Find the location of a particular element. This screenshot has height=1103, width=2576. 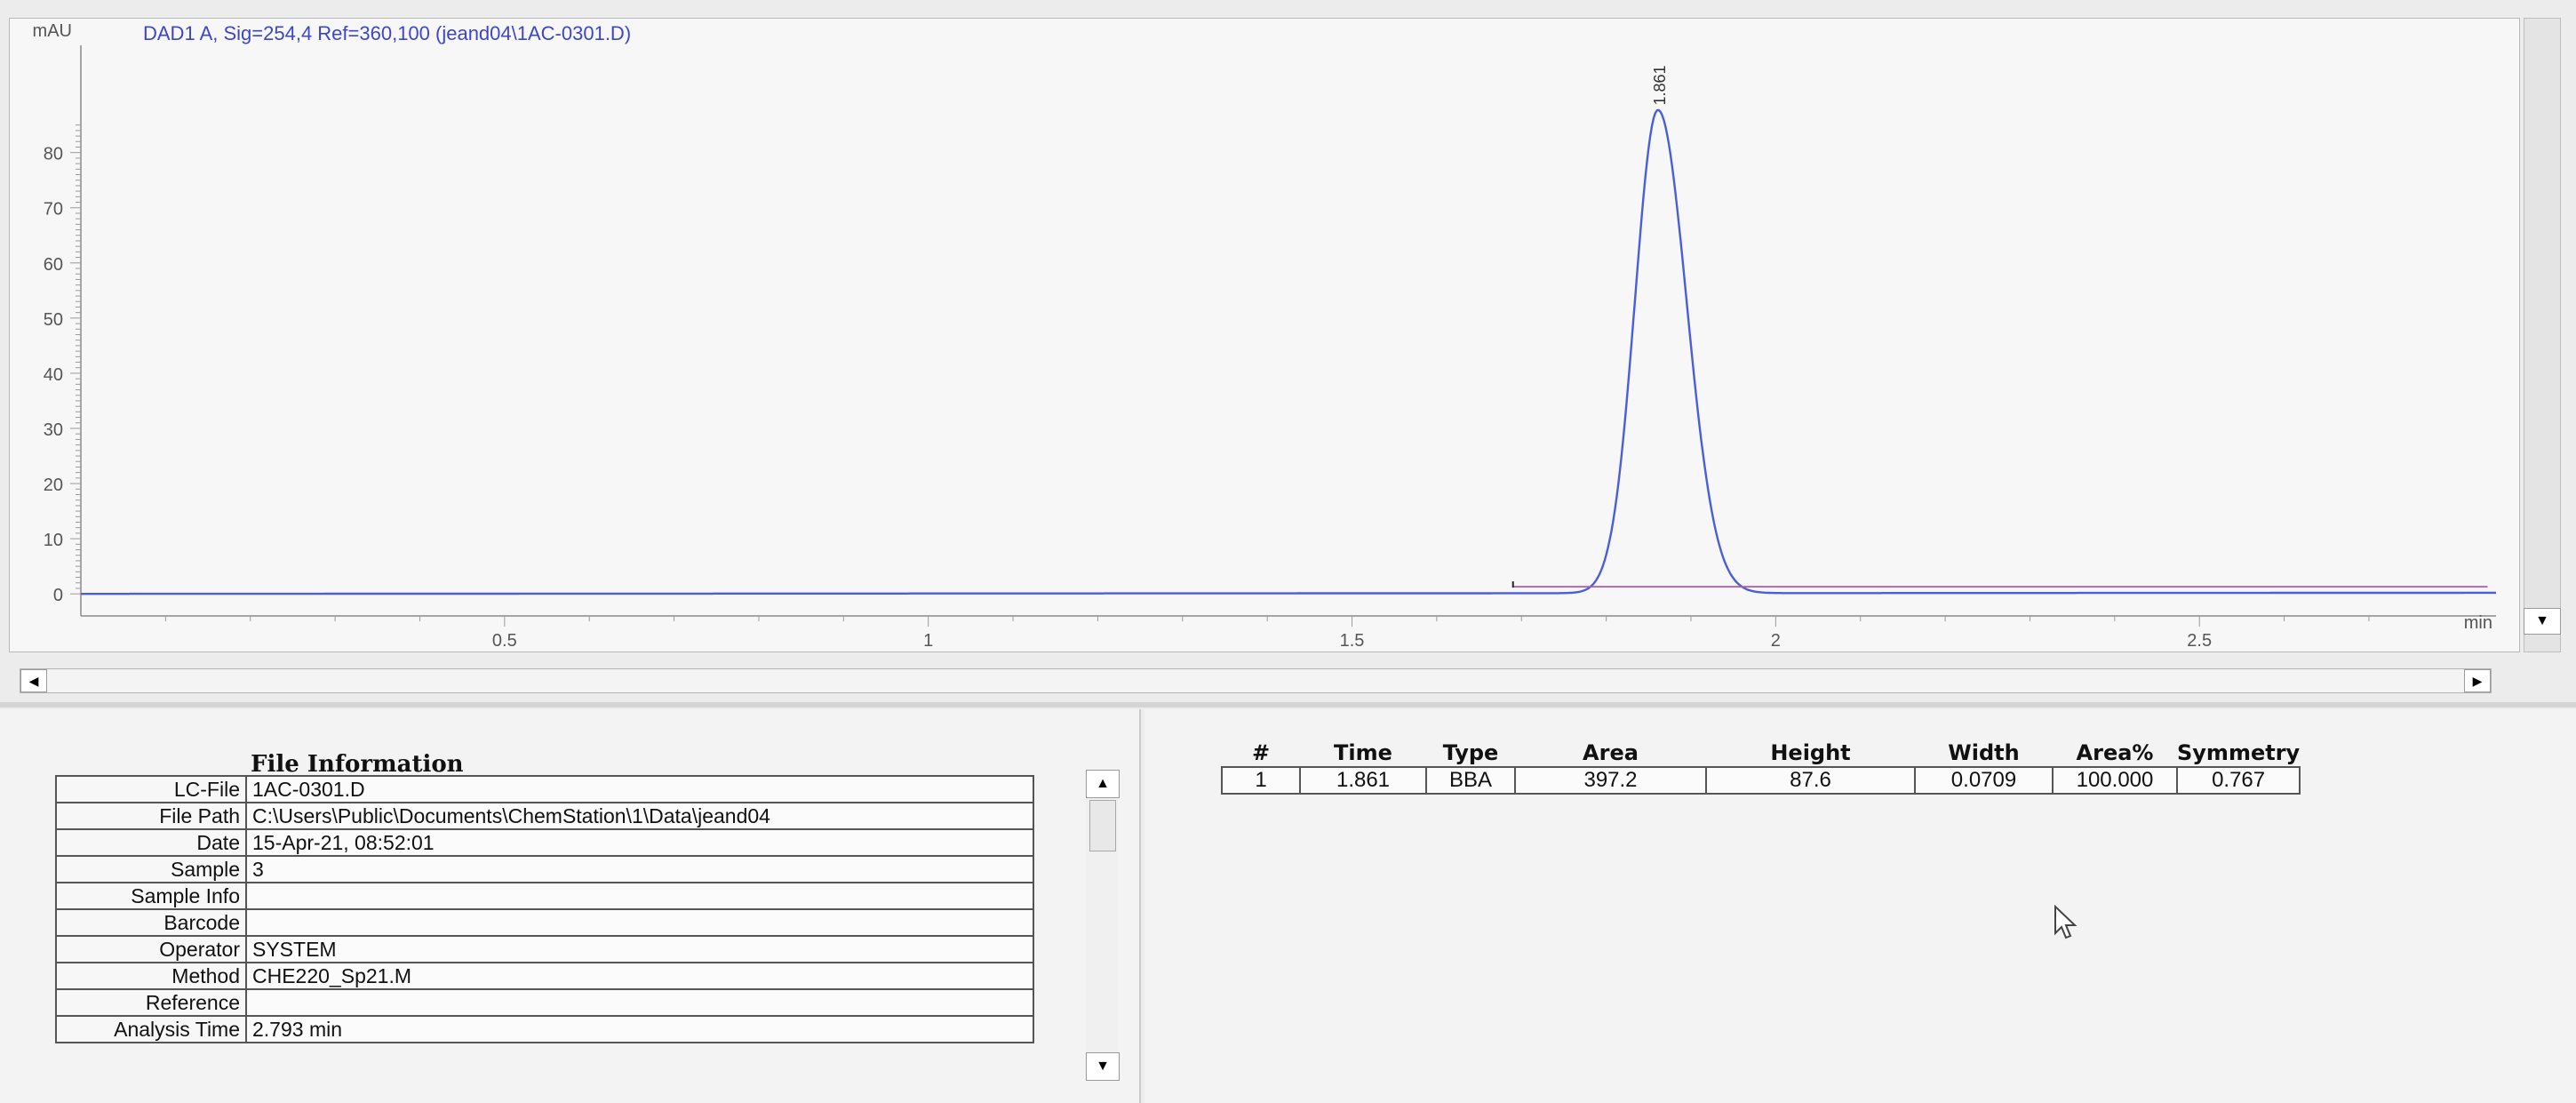

x-tick-label: 1.5 is located at coordinates (1352, 641).